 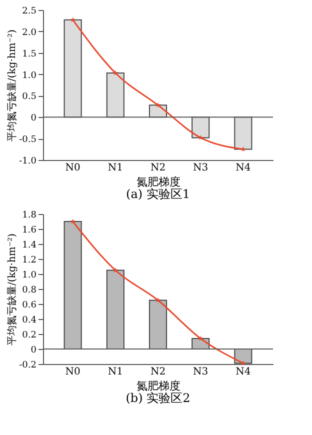 What do you see at coordinates (29, 11) in the screenshot?
I see `y-tick-label: 2.5` at bounding box center [29, 11].